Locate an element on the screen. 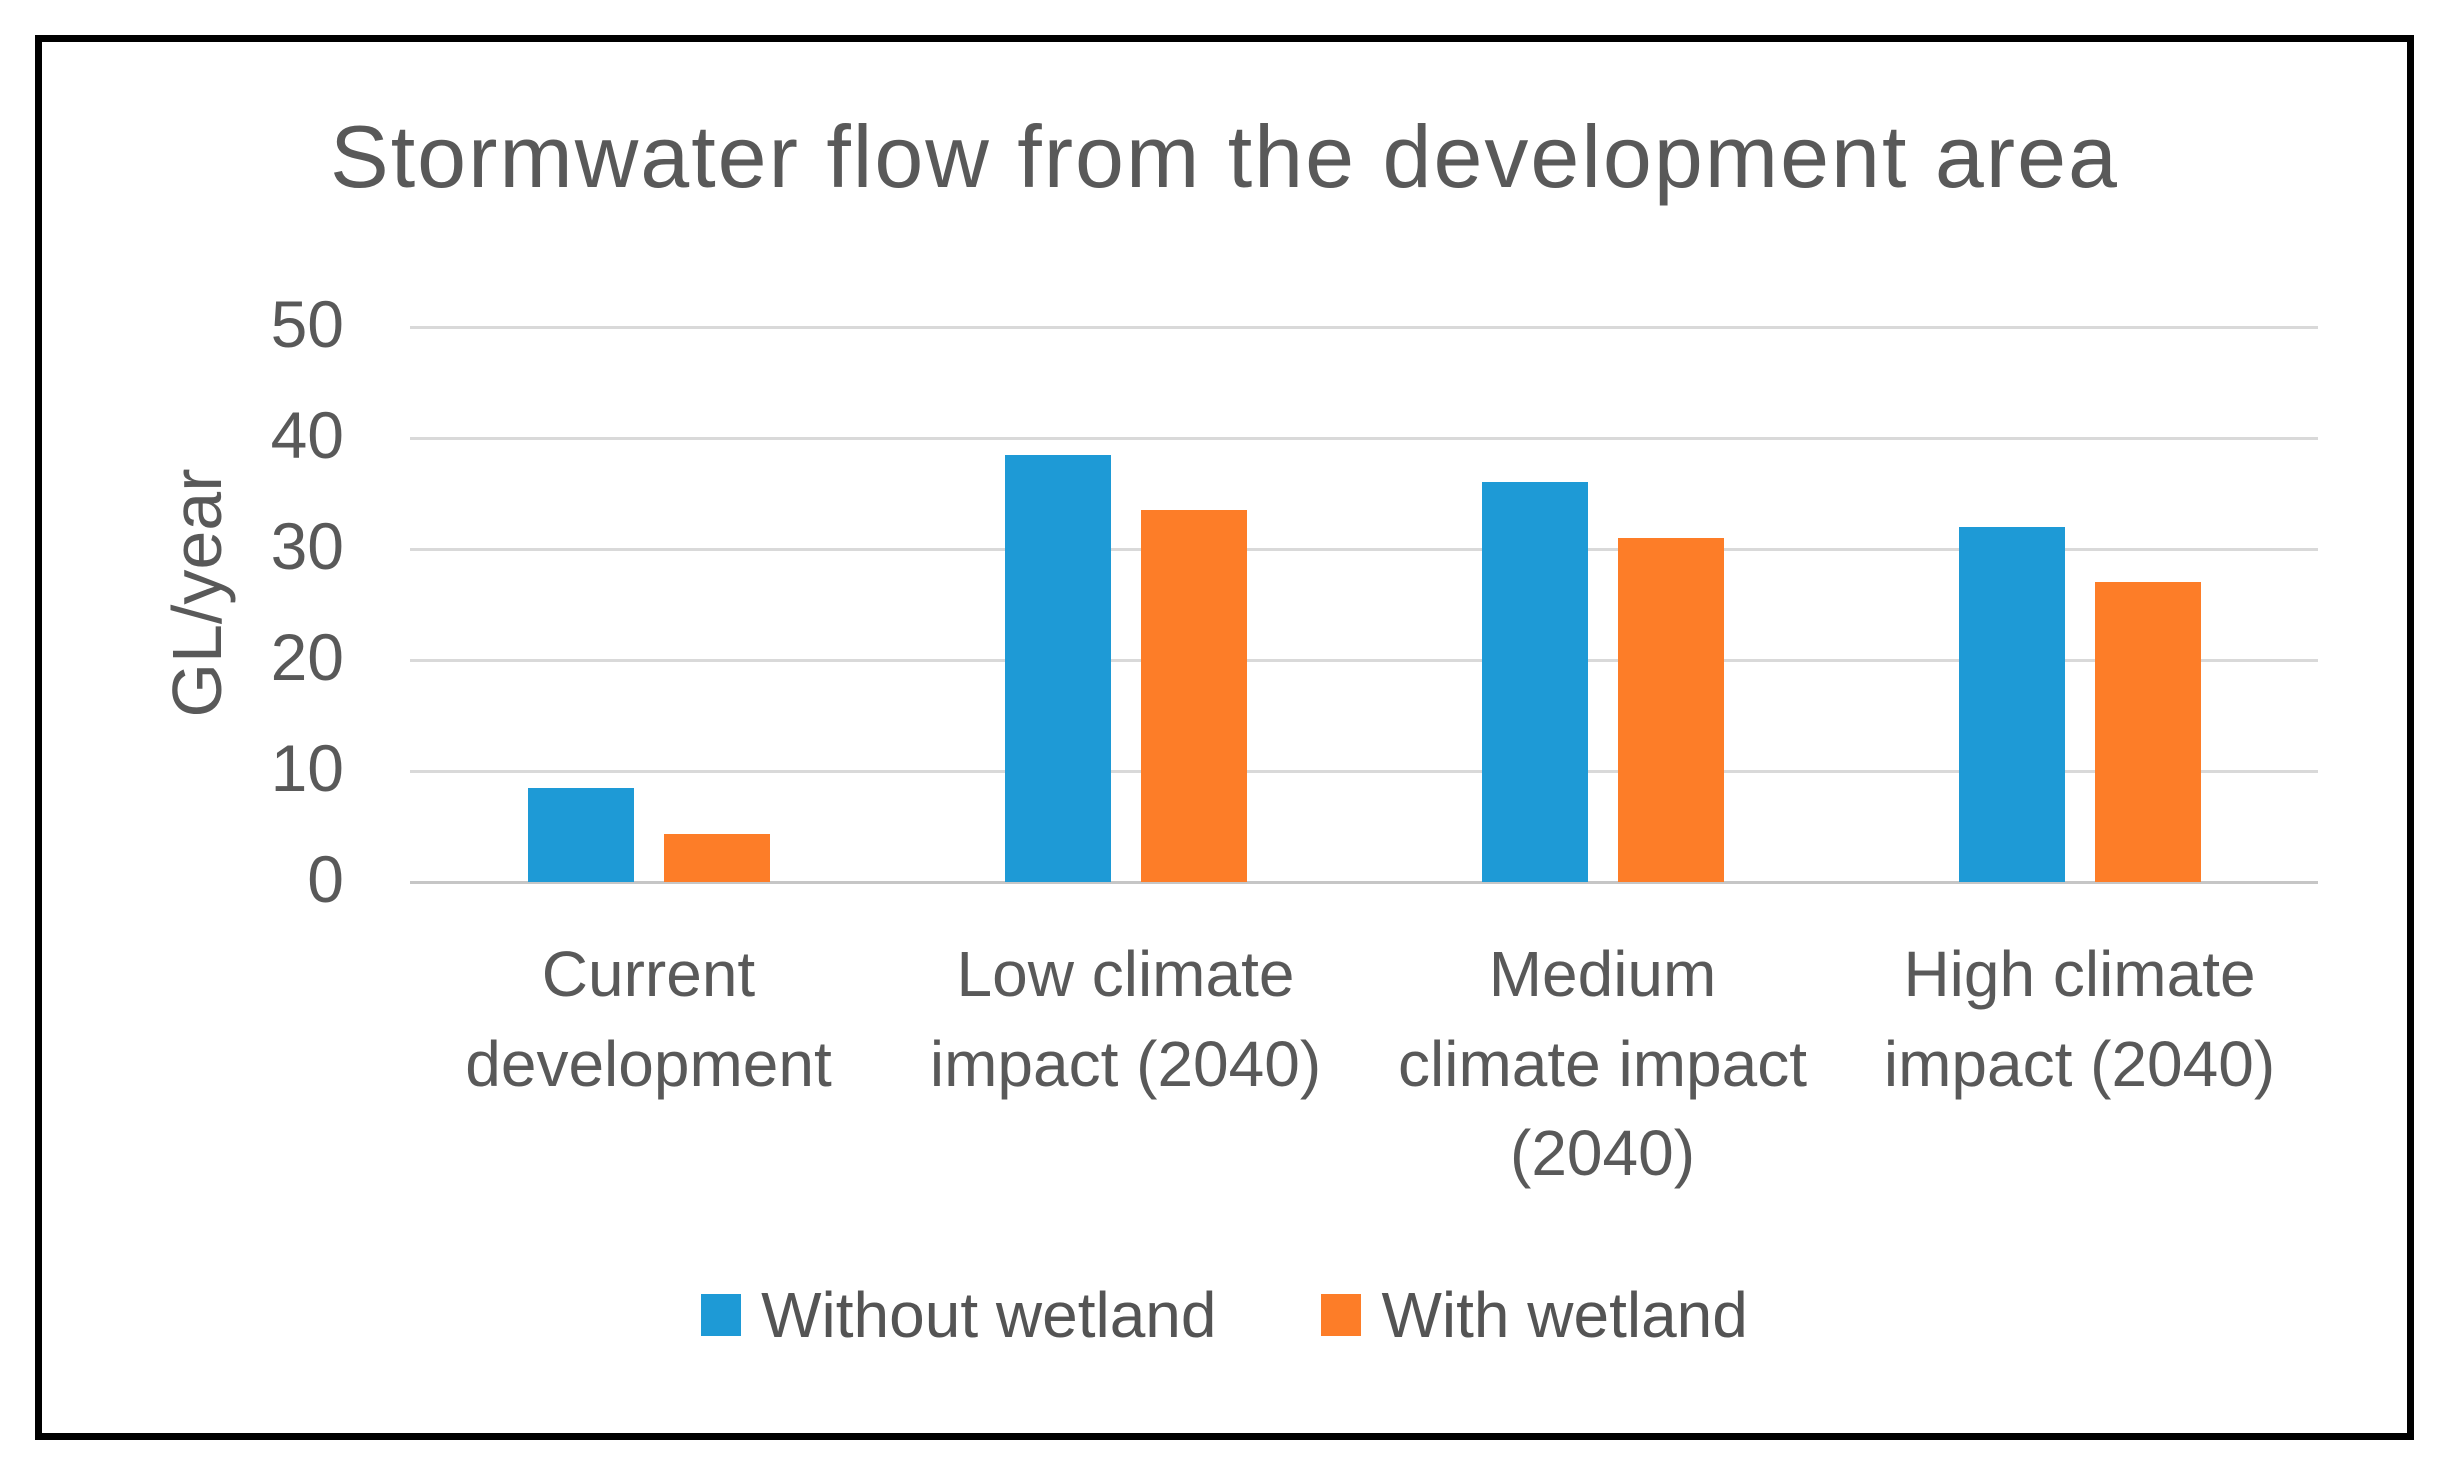 Image resolution: width=2455 pixels, height=1474 pixels. y-tick-label: 20 is located at coordinates (307, 656).